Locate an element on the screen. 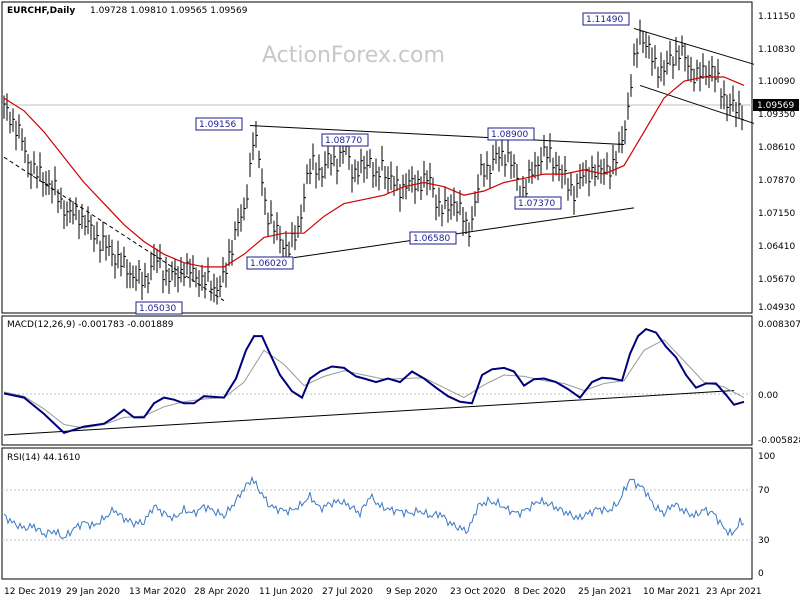 This screenshot has width=800, height=600. watermark: ActionForex.com is located at coordinates (353, 55).